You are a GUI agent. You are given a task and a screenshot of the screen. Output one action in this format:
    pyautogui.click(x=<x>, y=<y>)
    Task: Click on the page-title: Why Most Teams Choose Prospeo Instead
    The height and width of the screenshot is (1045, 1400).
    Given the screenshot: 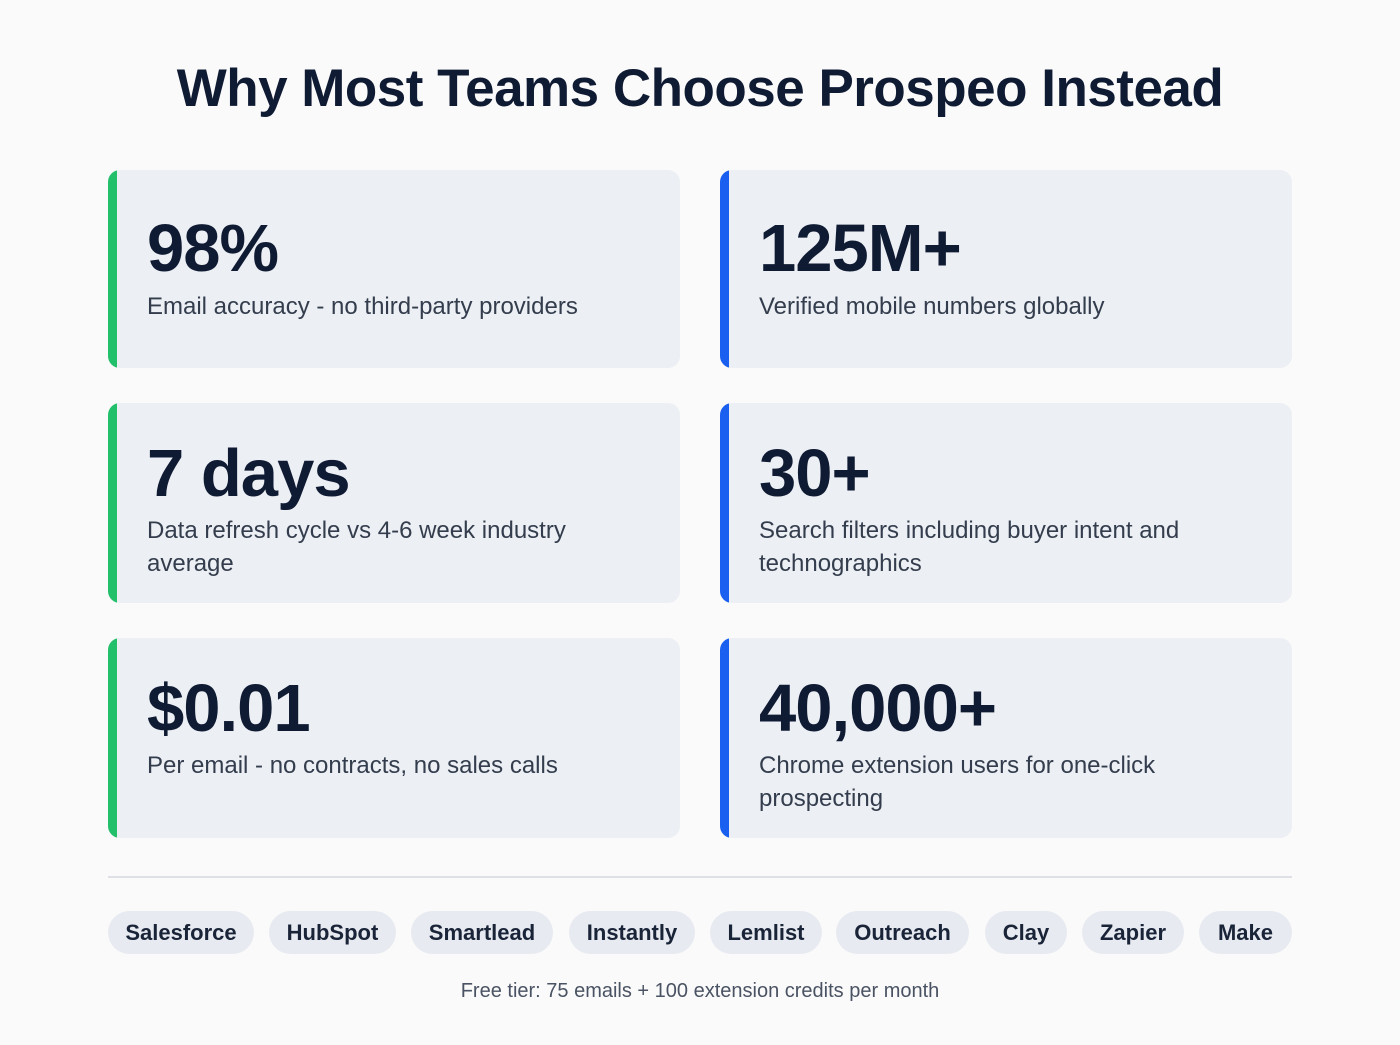 What is the action you would take?
    pyautogui.click(x=700, y=88)
    